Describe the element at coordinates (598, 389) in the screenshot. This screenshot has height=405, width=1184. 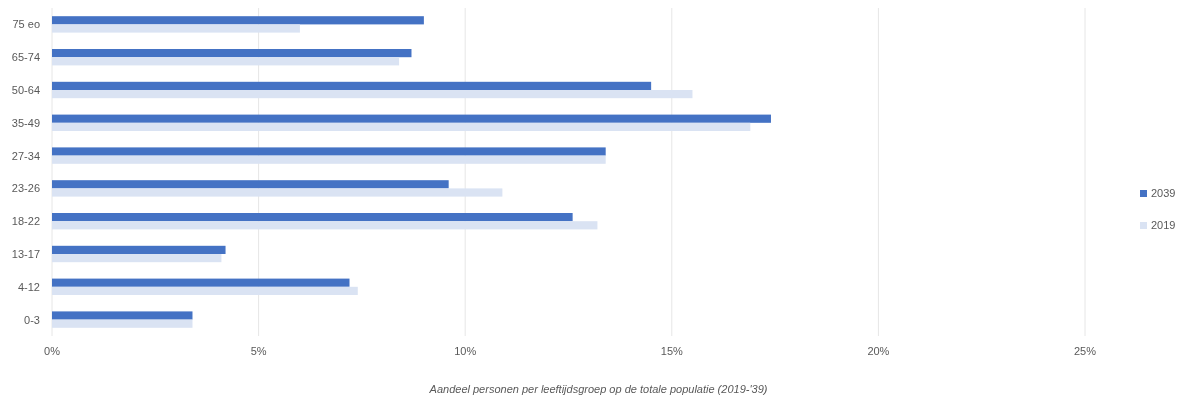
I see `x-axis-title: Aandeel personen per leeftijdsgroep op de totale populatie (2019-'39)` at that location.